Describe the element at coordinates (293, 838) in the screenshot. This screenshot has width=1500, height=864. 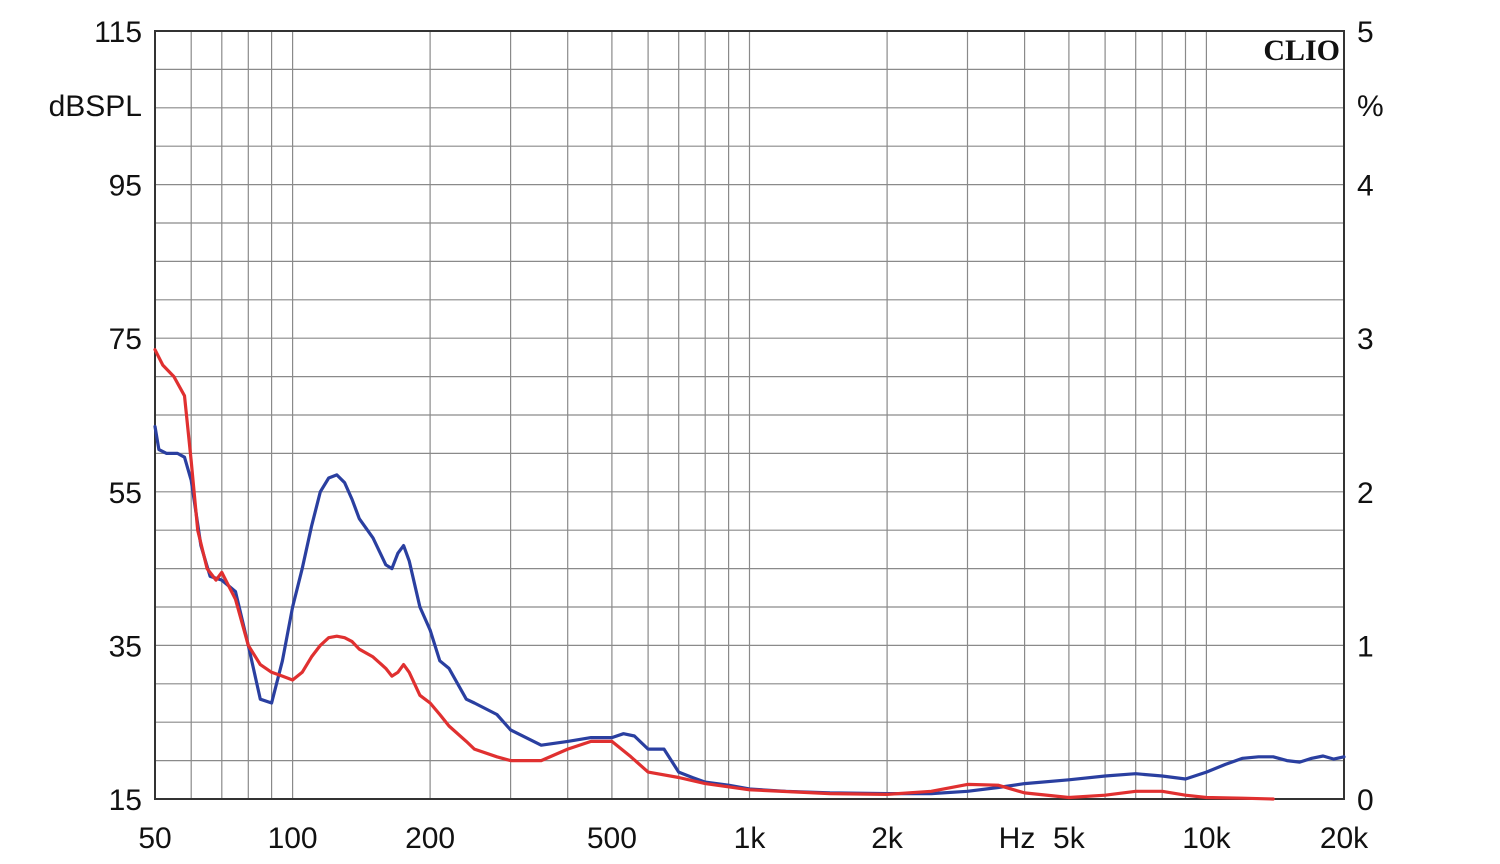
I see `x-tick-label: 100` at that location.